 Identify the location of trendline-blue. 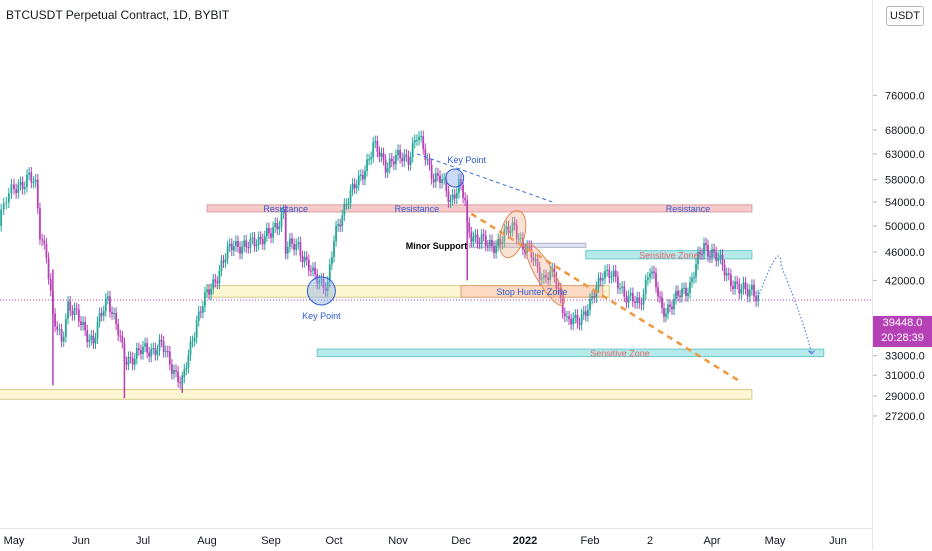
(484, 178).